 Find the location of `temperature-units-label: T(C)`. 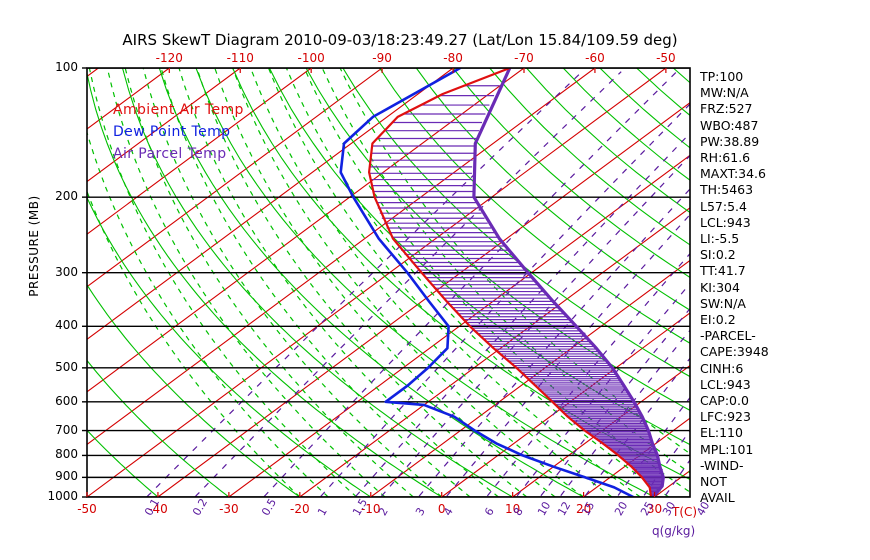

temperature-units-label: T(C) is located at coordinates (685, 512).